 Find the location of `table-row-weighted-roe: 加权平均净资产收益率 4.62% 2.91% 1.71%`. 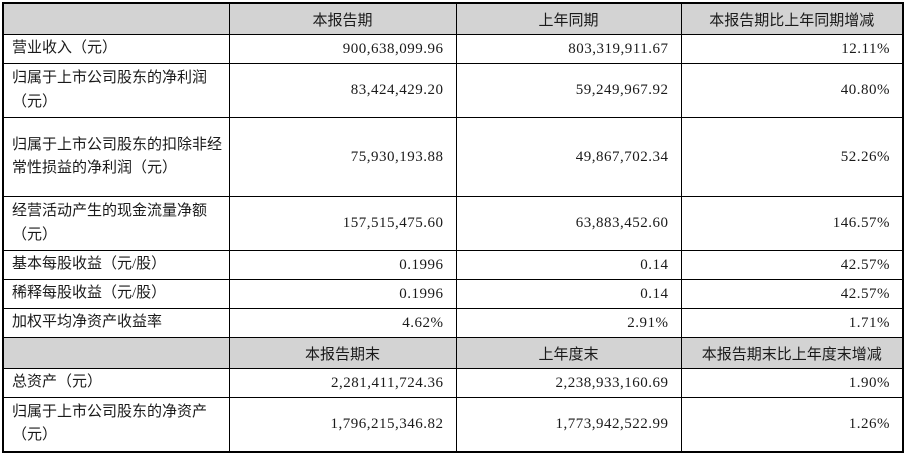

table-row-weighted-roe: 加权平均净资产收益率 4.62% 2.91% 1.71% is located at coordinates (453, 323).